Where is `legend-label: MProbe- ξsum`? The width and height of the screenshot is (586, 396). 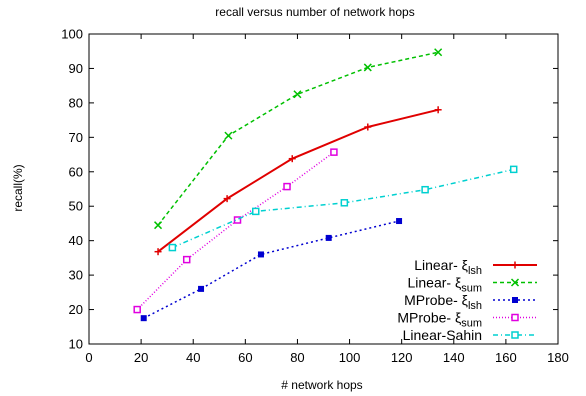
legend-label: MProbe- ξsum is located at coordinates (439, 320).